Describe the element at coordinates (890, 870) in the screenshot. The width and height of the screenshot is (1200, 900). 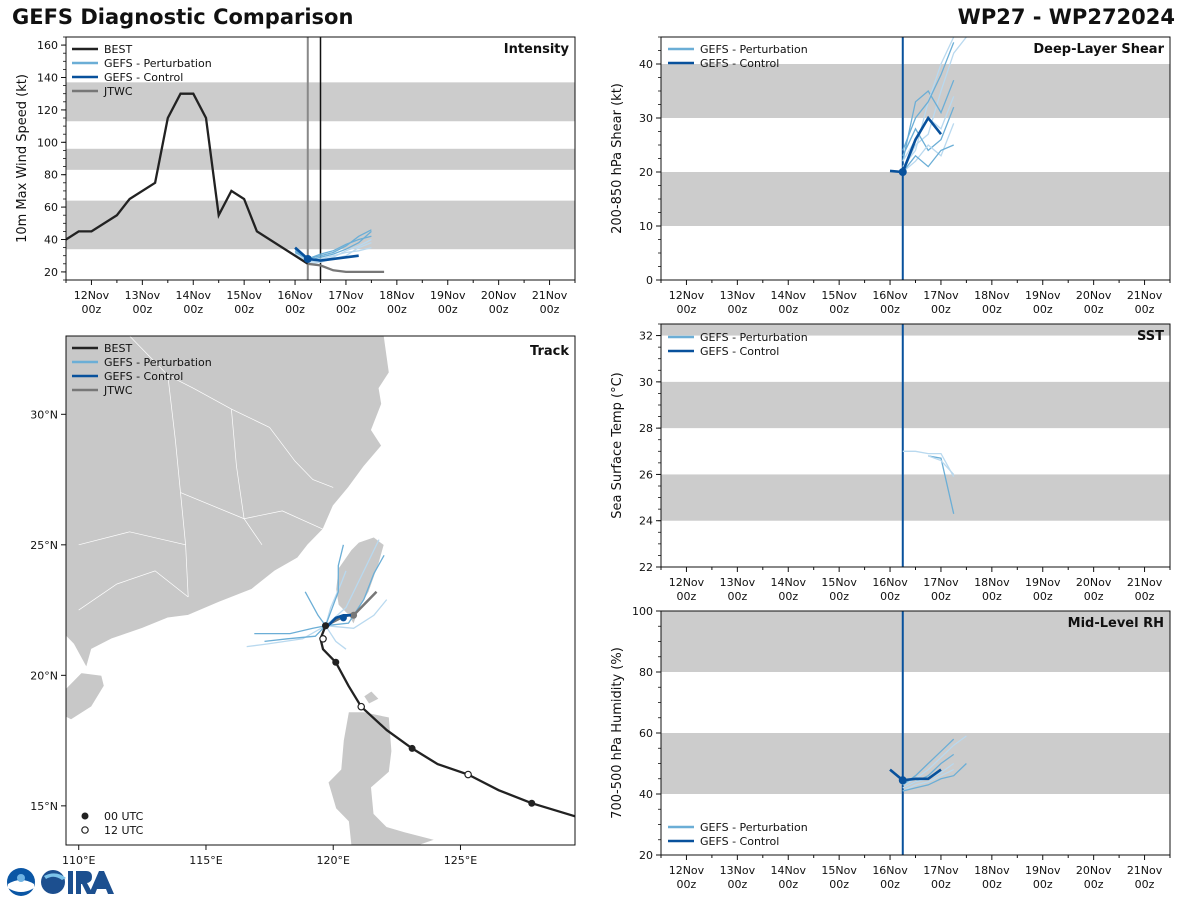
I see `x-tick-label-day: 16Nov` at that location.